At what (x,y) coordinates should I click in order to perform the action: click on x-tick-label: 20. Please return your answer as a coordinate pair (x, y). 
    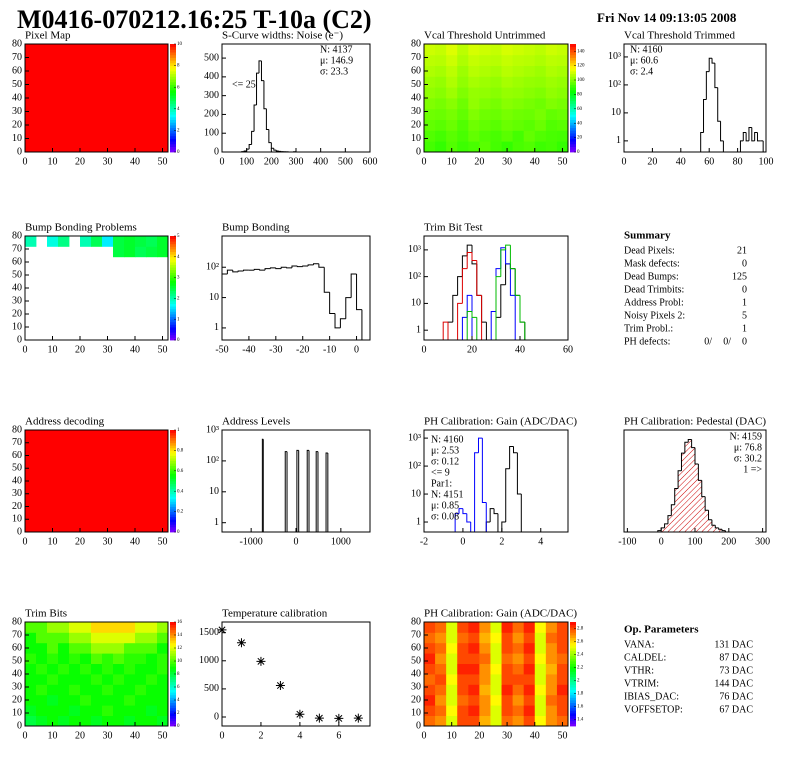
    Looking at the image, I should click on (80, 541).